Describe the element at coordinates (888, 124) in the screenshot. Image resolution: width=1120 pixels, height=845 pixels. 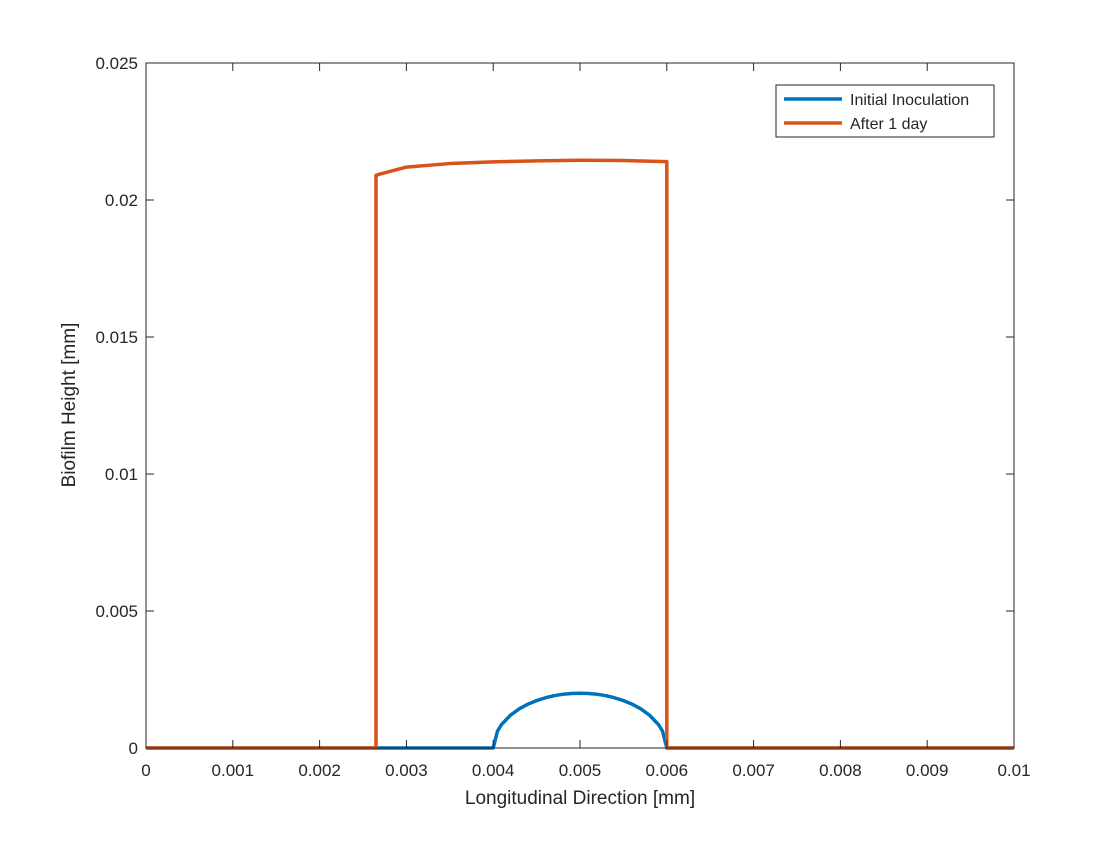
I see `legend-entry-label: After 1 day` at that location.